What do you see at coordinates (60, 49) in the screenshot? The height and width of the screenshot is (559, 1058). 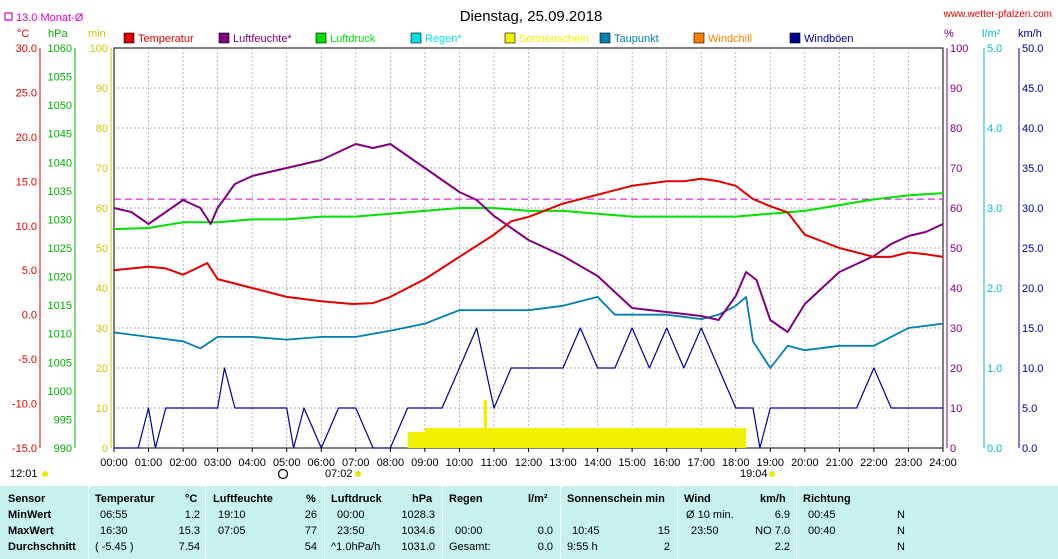 I see `pressure_hpa-tick-label: 1060` at bounding box center [60, 49].